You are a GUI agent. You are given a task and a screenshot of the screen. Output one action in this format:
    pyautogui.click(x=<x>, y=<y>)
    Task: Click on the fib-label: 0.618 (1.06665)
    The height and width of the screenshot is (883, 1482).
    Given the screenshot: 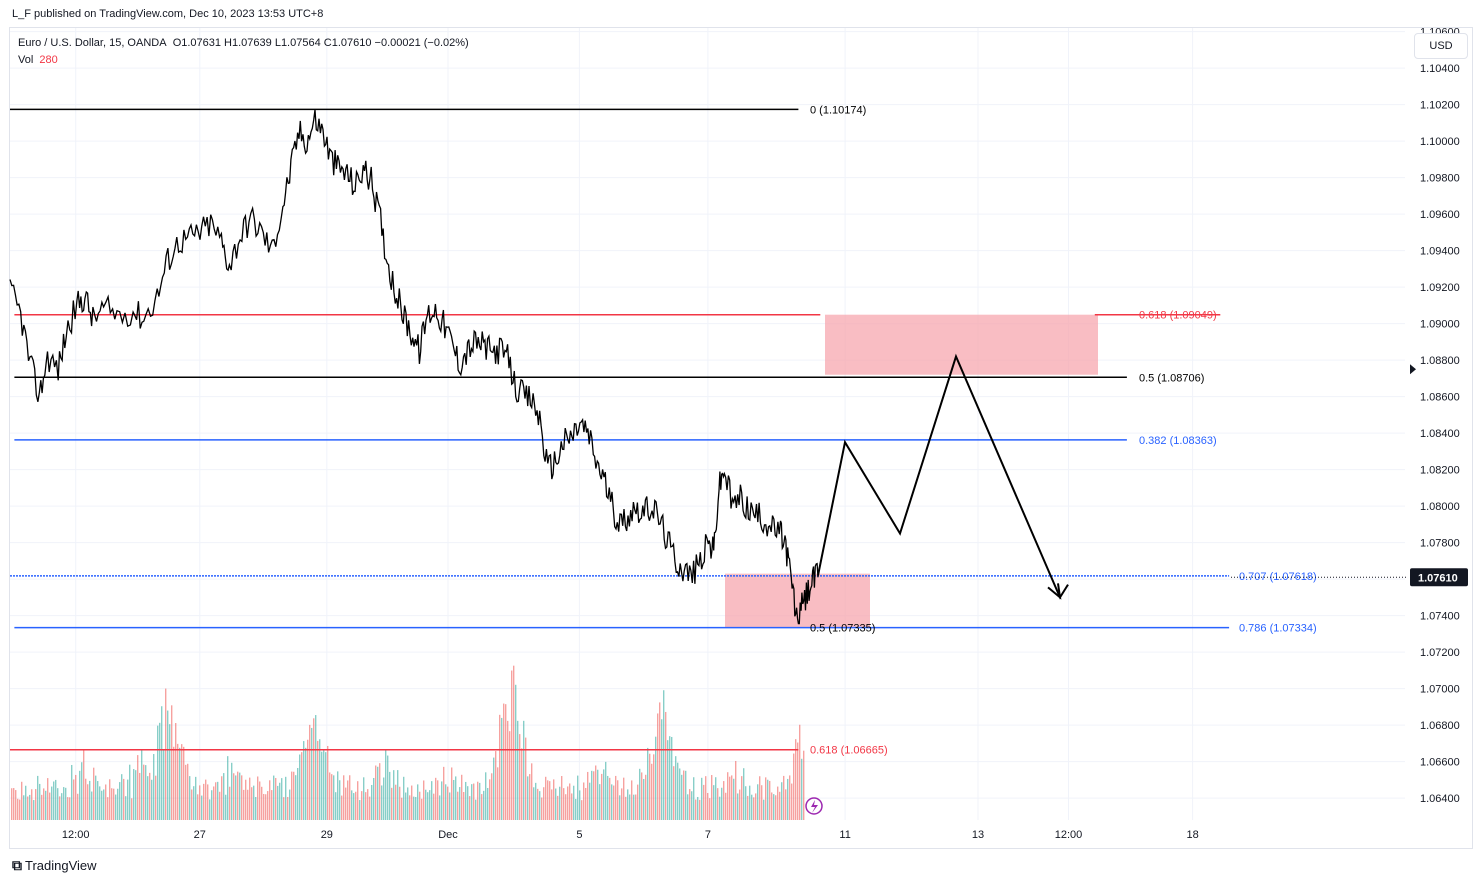 What is the action you would take?
    pyautogui.click(x=849, y=751)
    